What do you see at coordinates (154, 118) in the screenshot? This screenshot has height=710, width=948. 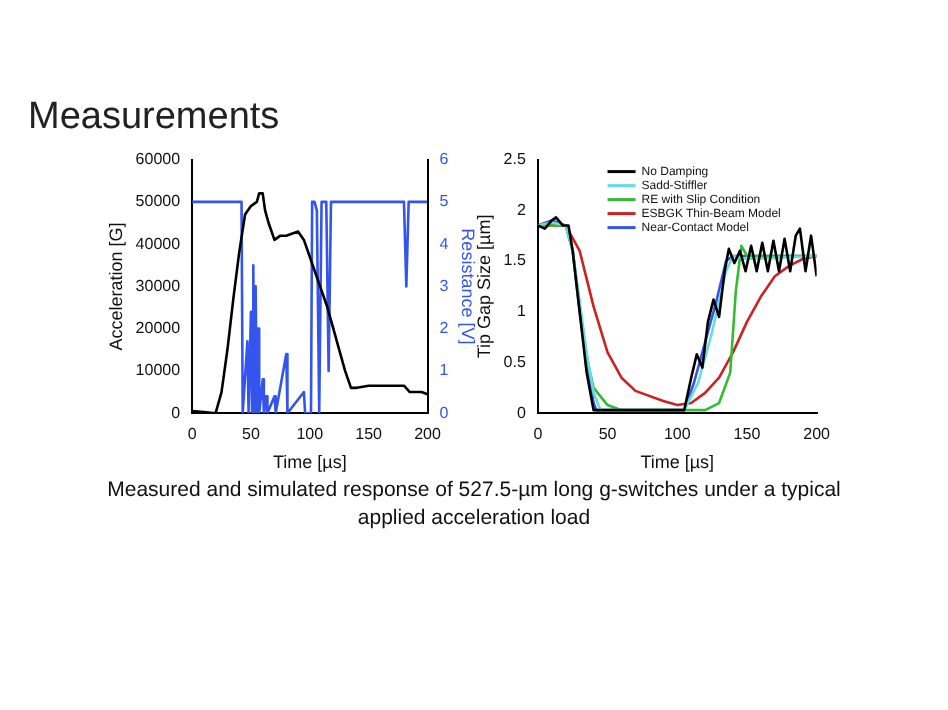 I see `chart-title: Measurements` at bounding box center [154, 118].